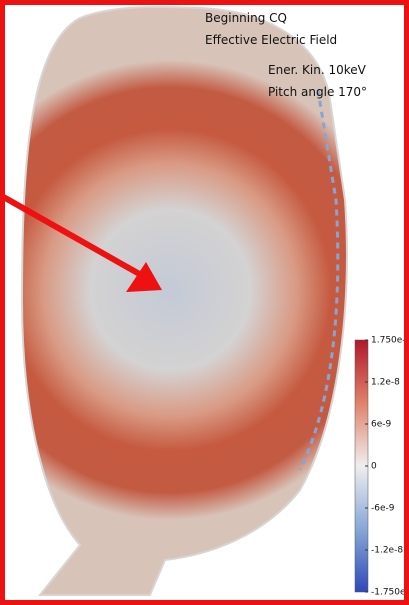 Image resolution: width=409 pixels, height=605 pixels. What do you see at coordinates (144, 277) in the screenshot?
I see `arrow-head` at bounding box center [144, 277].